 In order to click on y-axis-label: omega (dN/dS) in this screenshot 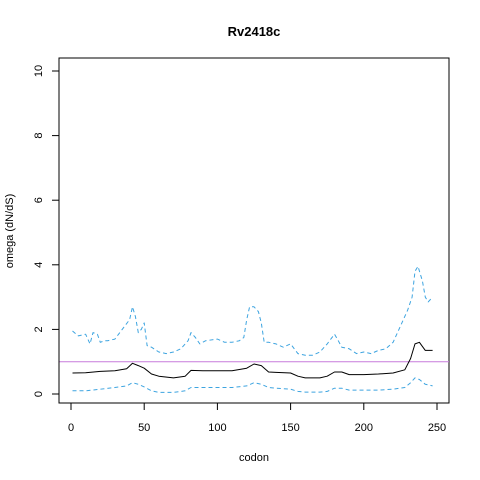, I will do `click(10, 231)`.